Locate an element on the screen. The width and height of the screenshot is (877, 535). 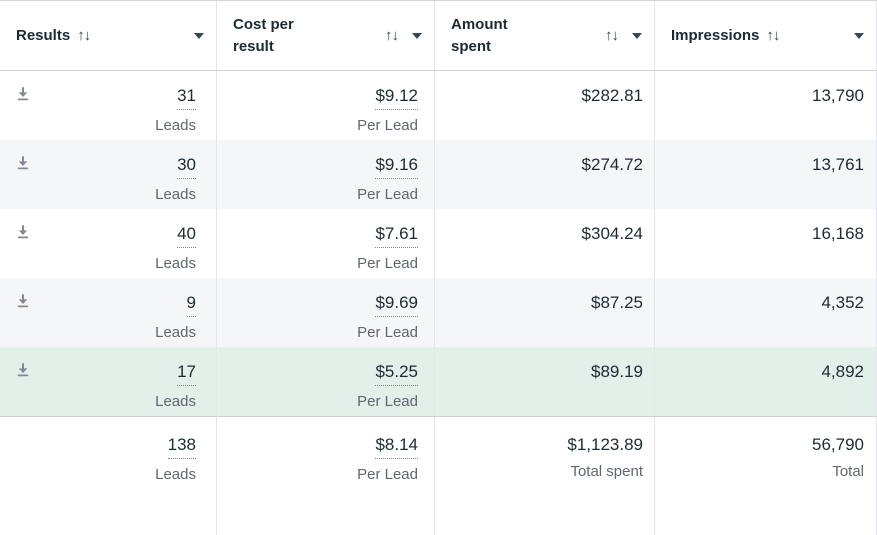
impressions-cell: 13,790 is located at coordinates (766, 105).